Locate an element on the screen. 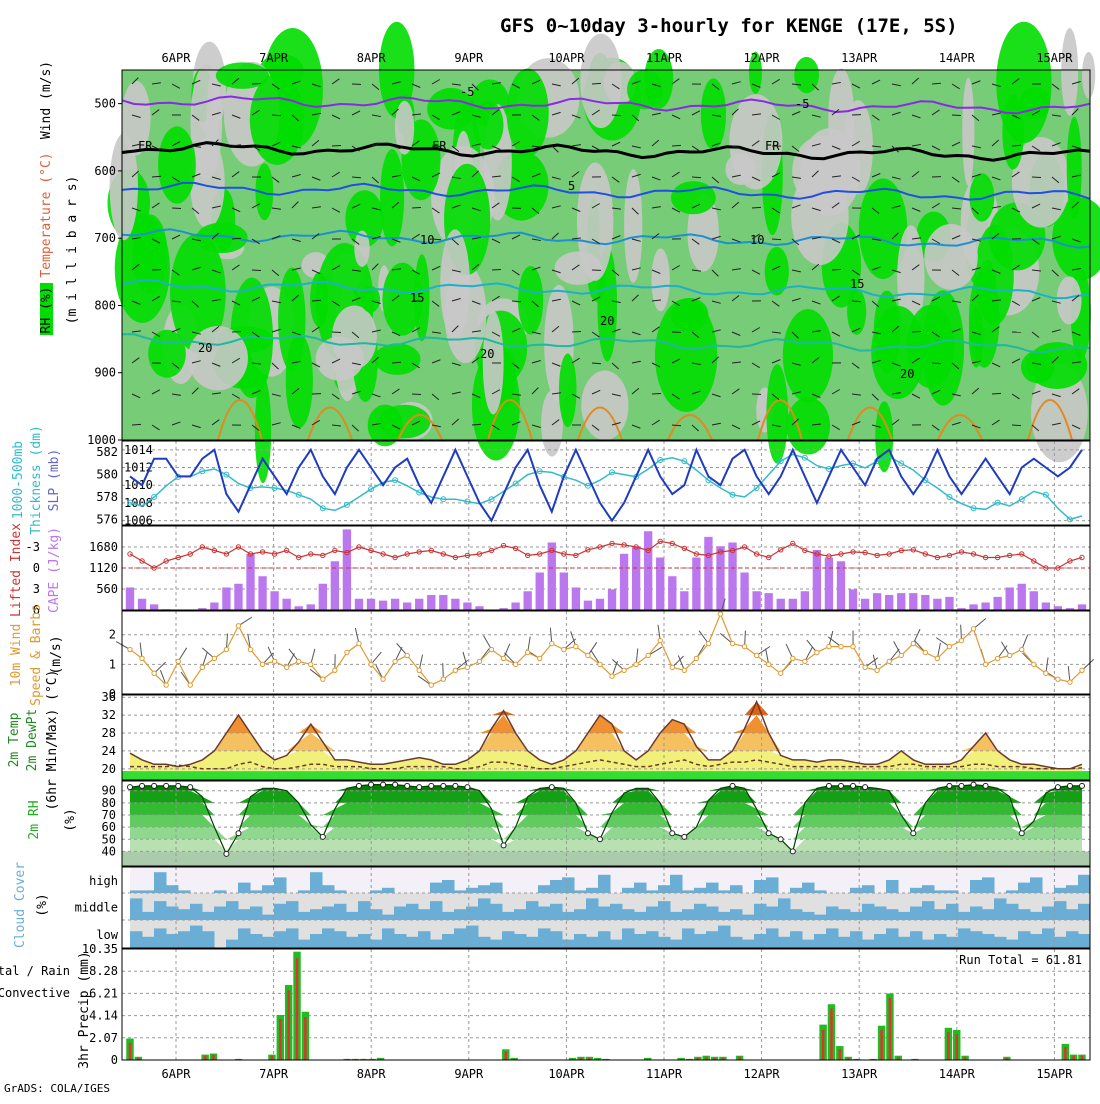  credit-label: GrADS: COLA/IGES is located at coordinates (57, 1088).